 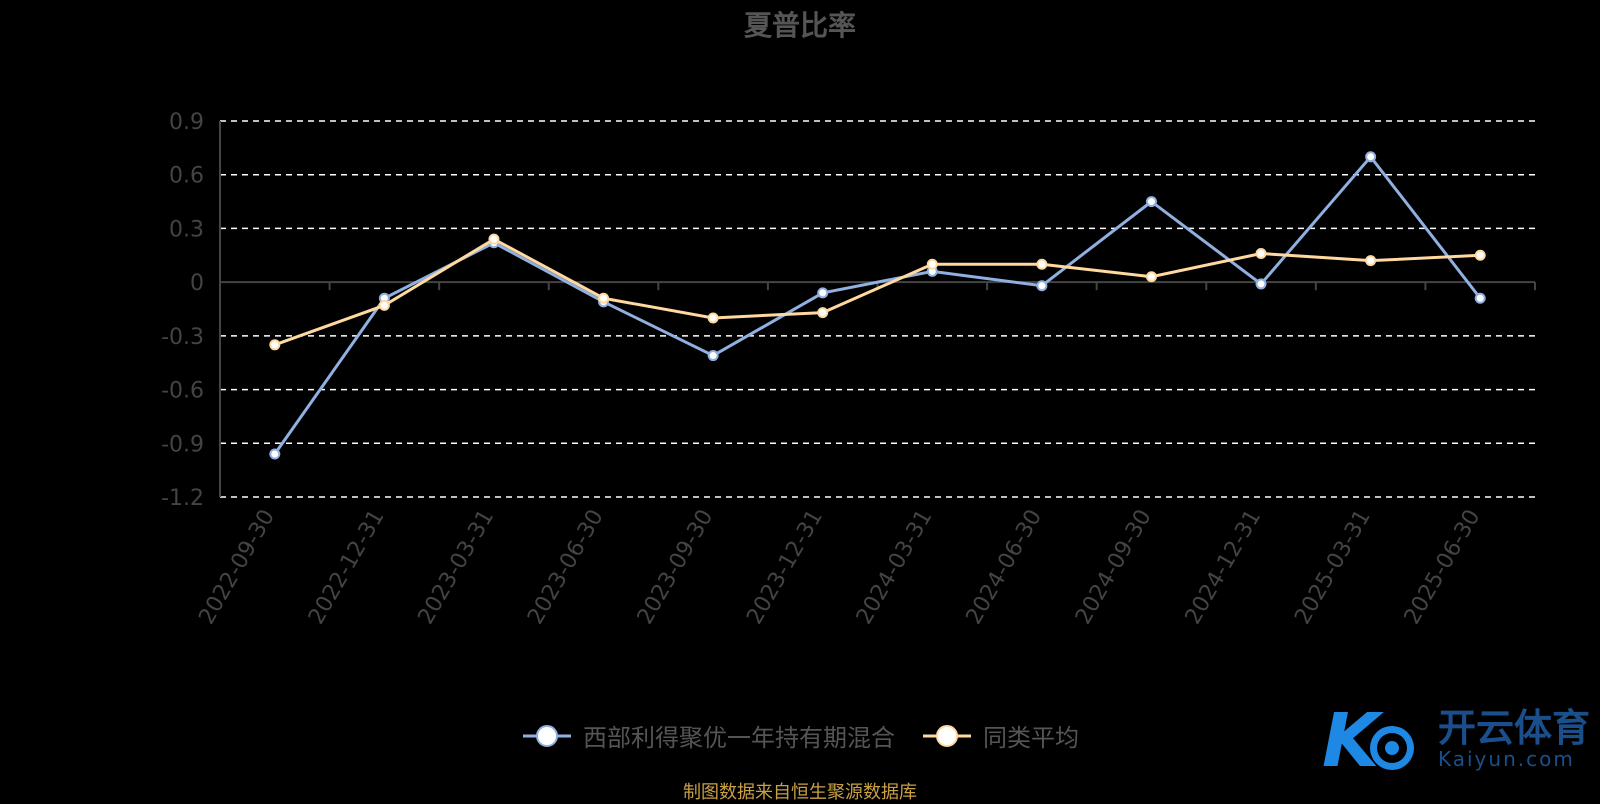 I want to click on x-tick-label: 2023-06-30, so click(x=566, y=567).